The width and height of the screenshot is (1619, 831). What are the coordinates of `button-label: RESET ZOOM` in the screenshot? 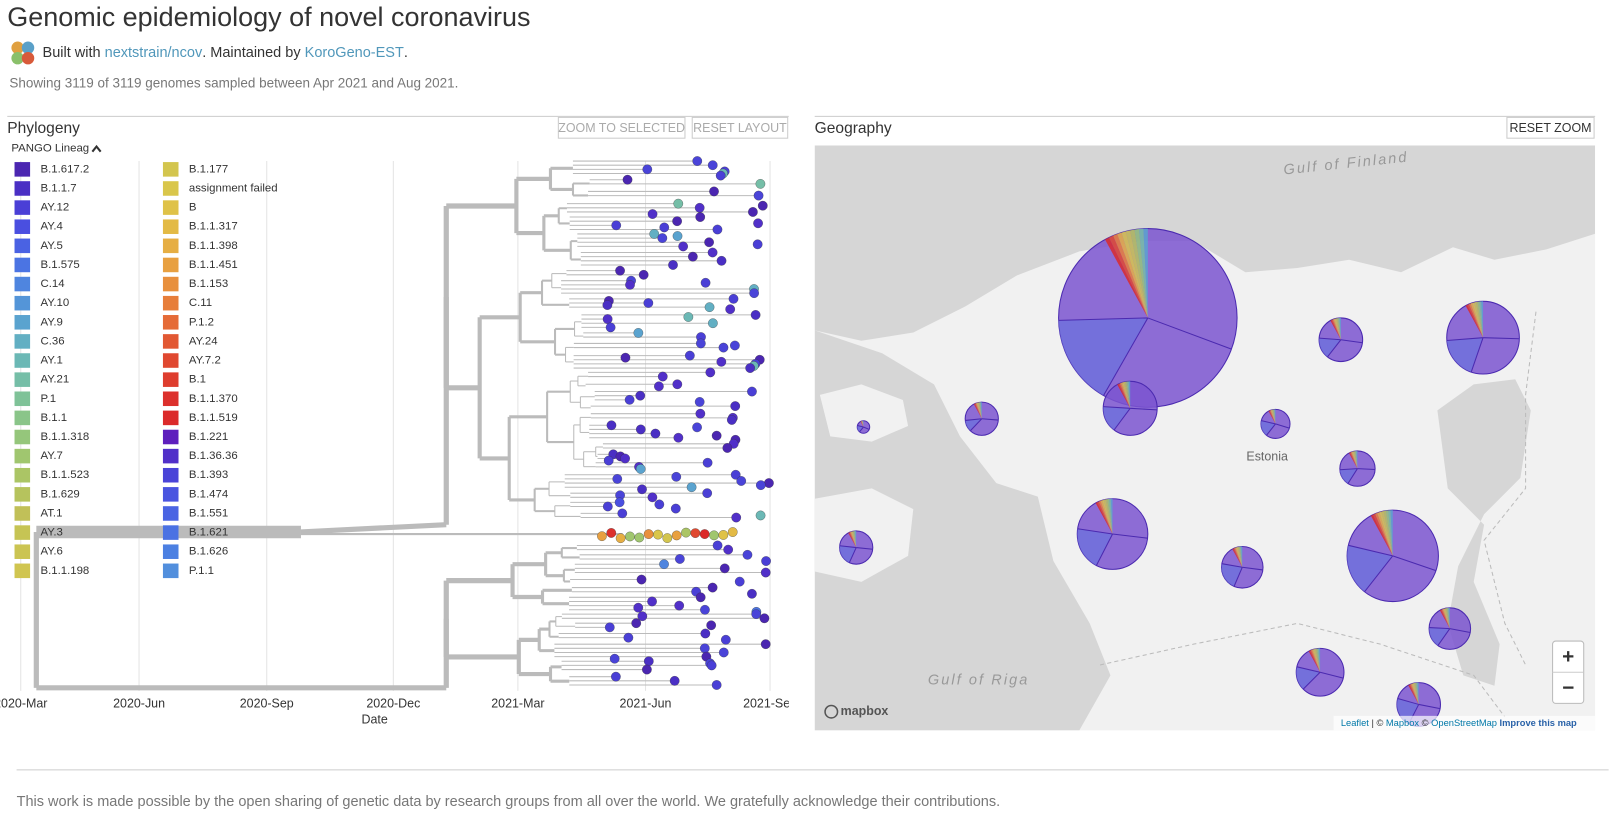 It's located at (1550, 128).